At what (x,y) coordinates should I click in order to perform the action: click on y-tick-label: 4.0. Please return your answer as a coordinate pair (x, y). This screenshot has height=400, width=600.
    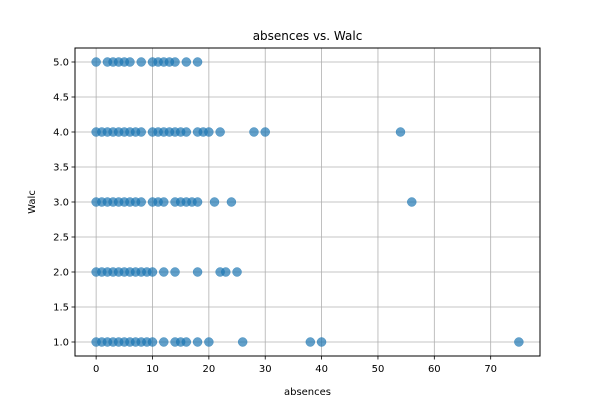
    Looking at the image, I should click on (61, 133).